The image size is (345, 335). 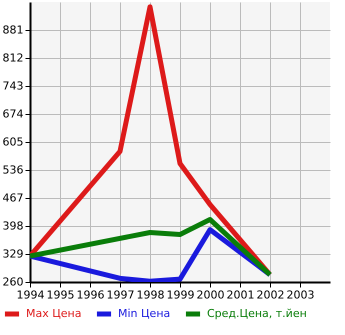 I want to click on x-tick-label: 2003, so click(x=300, y=295).